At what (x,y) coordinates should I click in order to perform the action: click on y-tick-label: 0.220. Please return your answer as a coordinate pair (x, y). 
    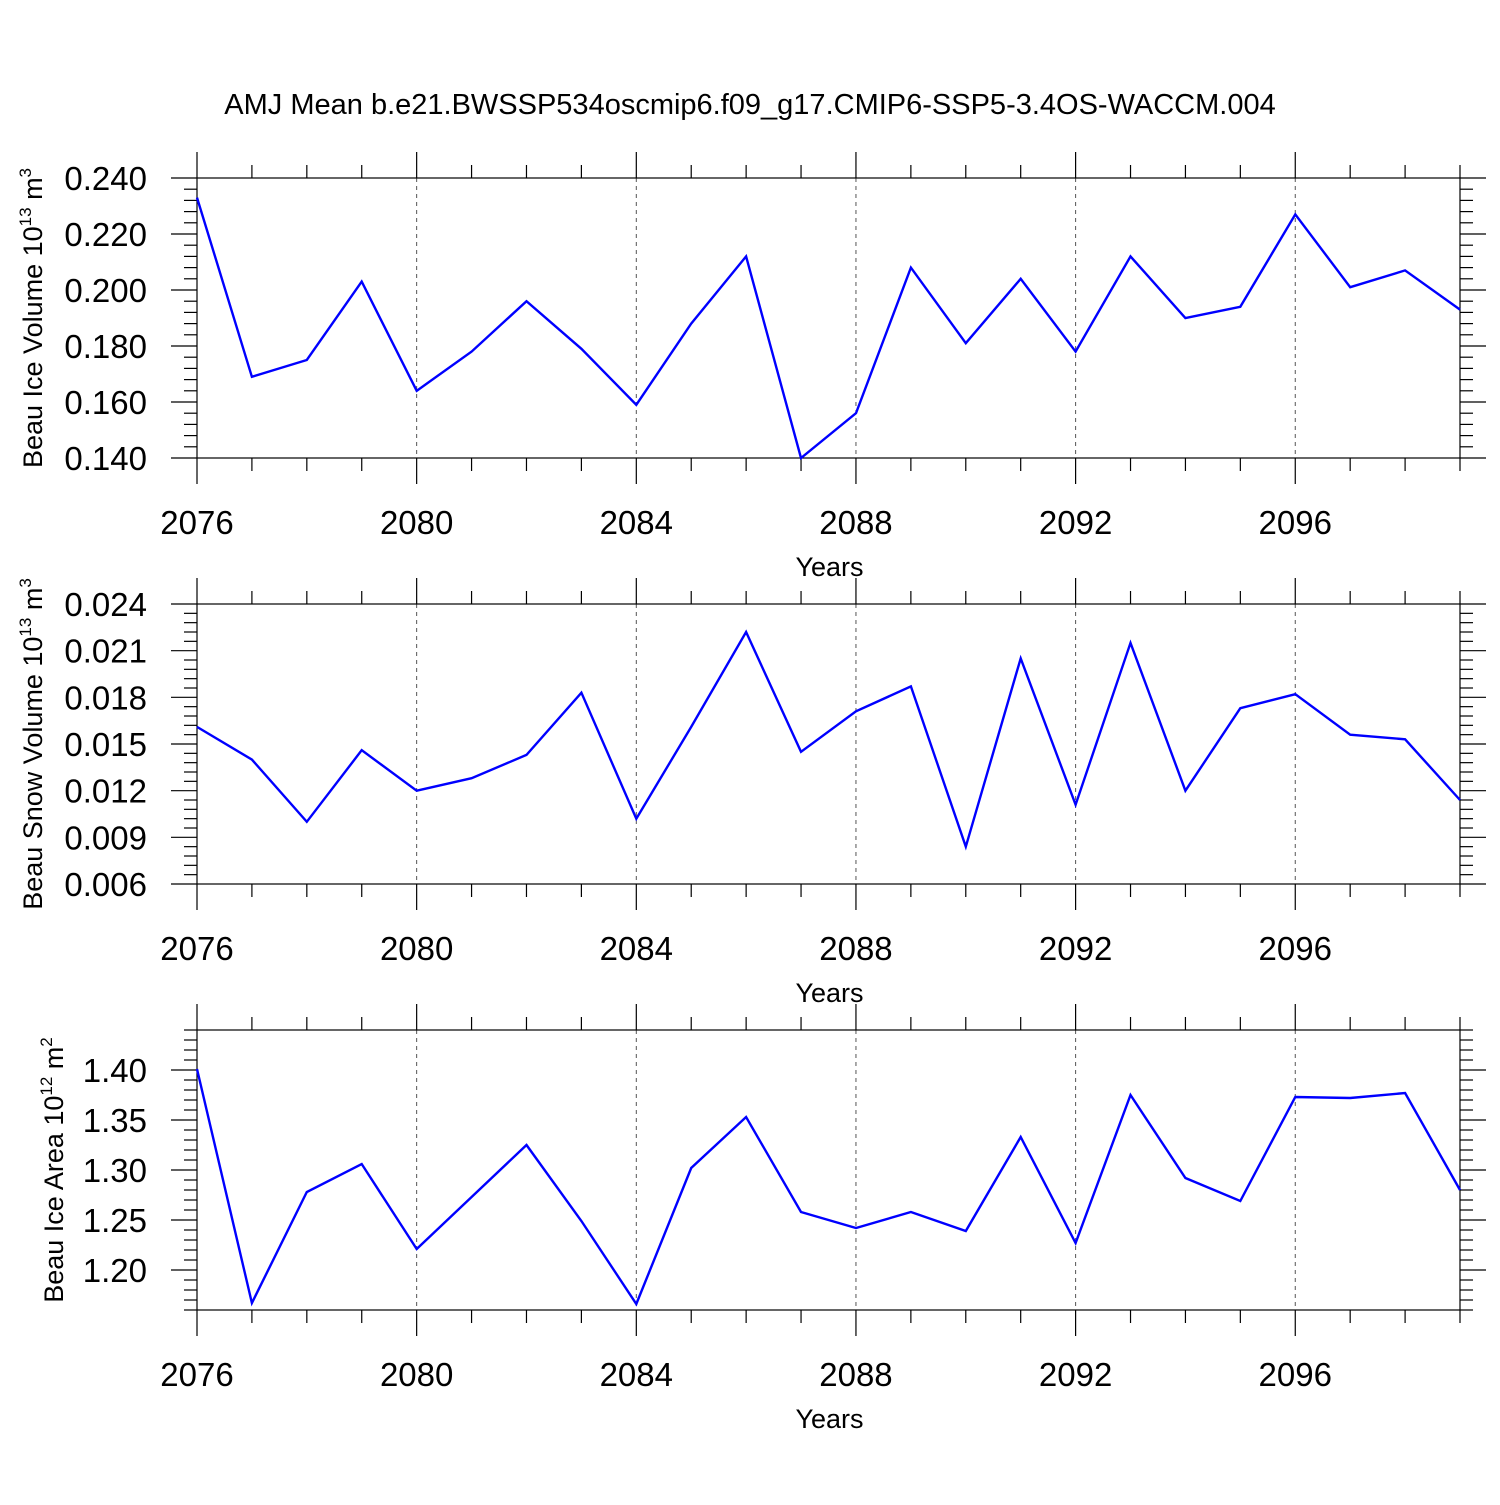
    Looking at the image, I should click on (105, 234).